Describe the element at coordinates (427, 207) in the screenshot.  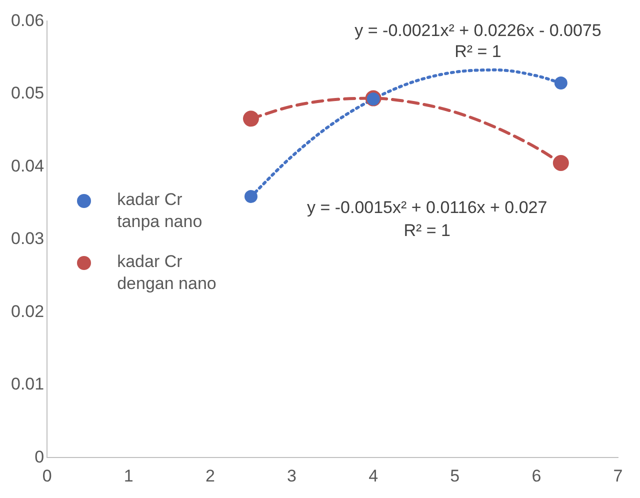
I see `annotation: y = -0.0015x² + 0.0116x + 0.027` at that location.